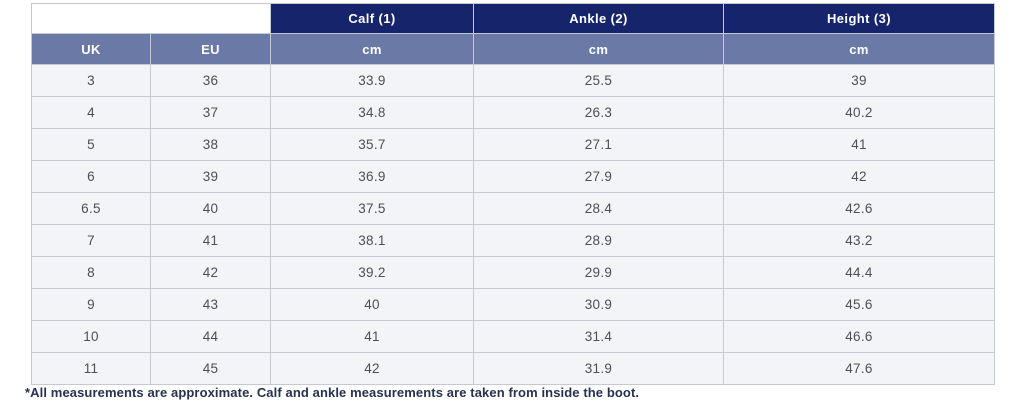 The height and width of the screenshot is (413, 1024). What do you see at coordinates (859, 368) in the screenshot?
I see `table-cell: 47.6` at bounding box center [859, 368].